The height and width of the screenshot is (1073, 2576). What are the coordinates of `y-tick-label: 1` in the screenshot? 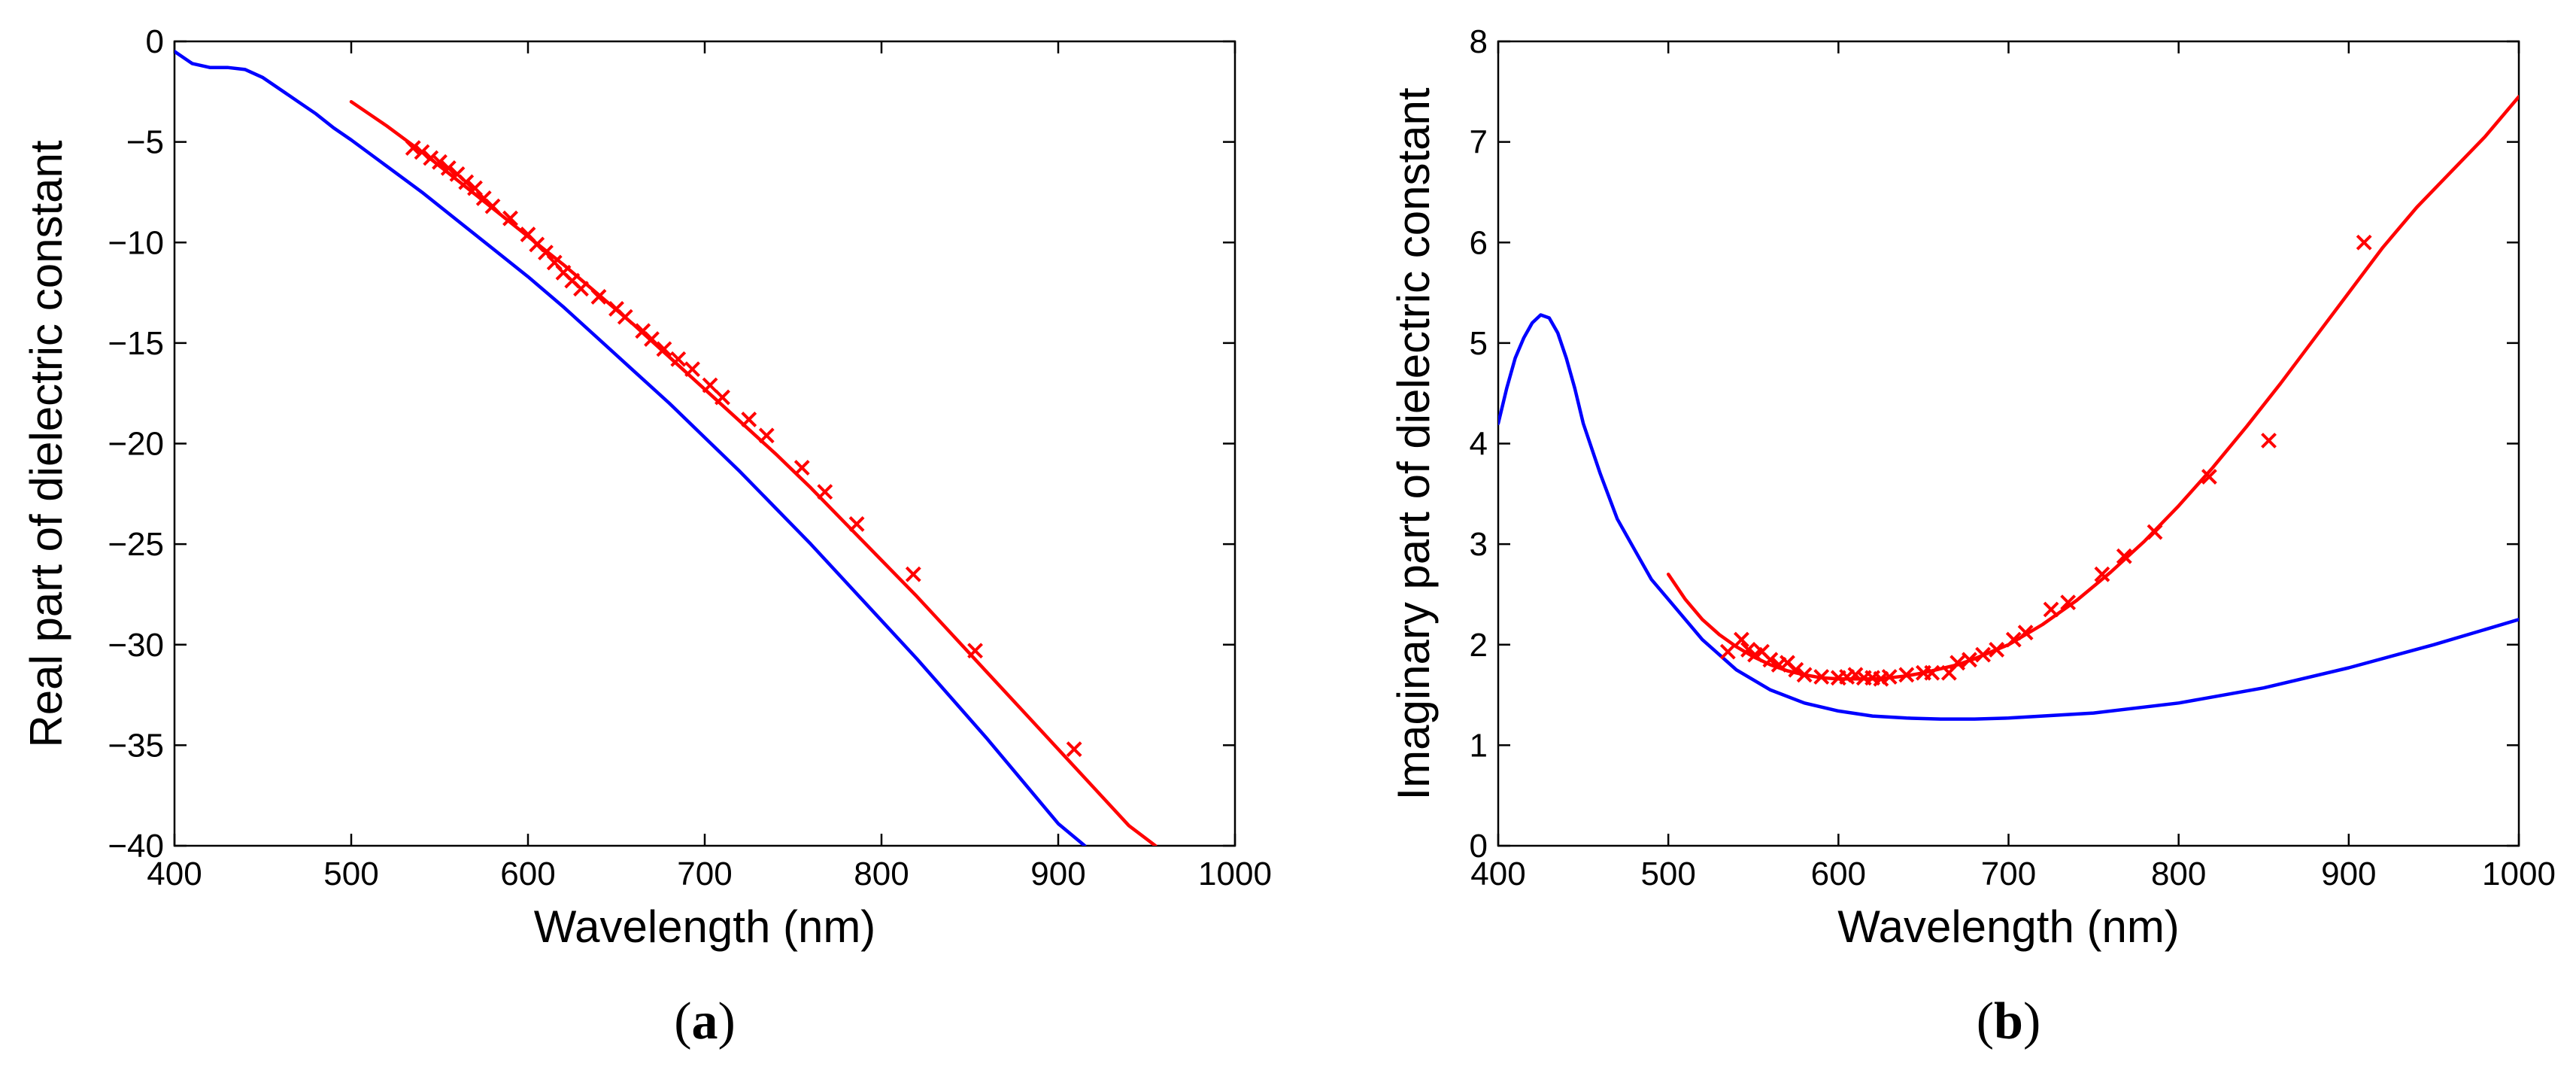 It's located at (1479, 745).